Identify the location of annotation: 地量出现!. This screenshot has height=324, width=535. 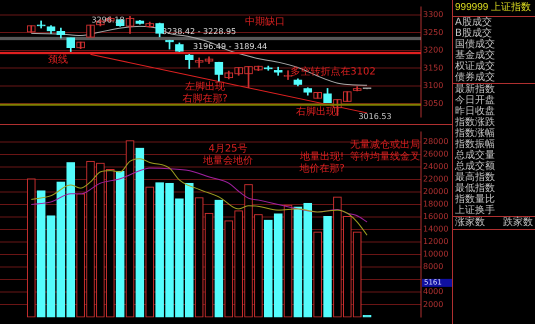
(321, 156).